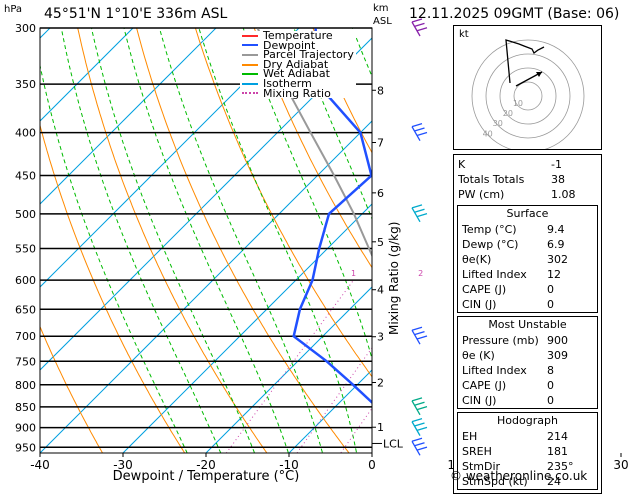  Describe the element at coordinates (527, 304) in the screenshot. I see `surface-row: CIN (J) 0` at that location.